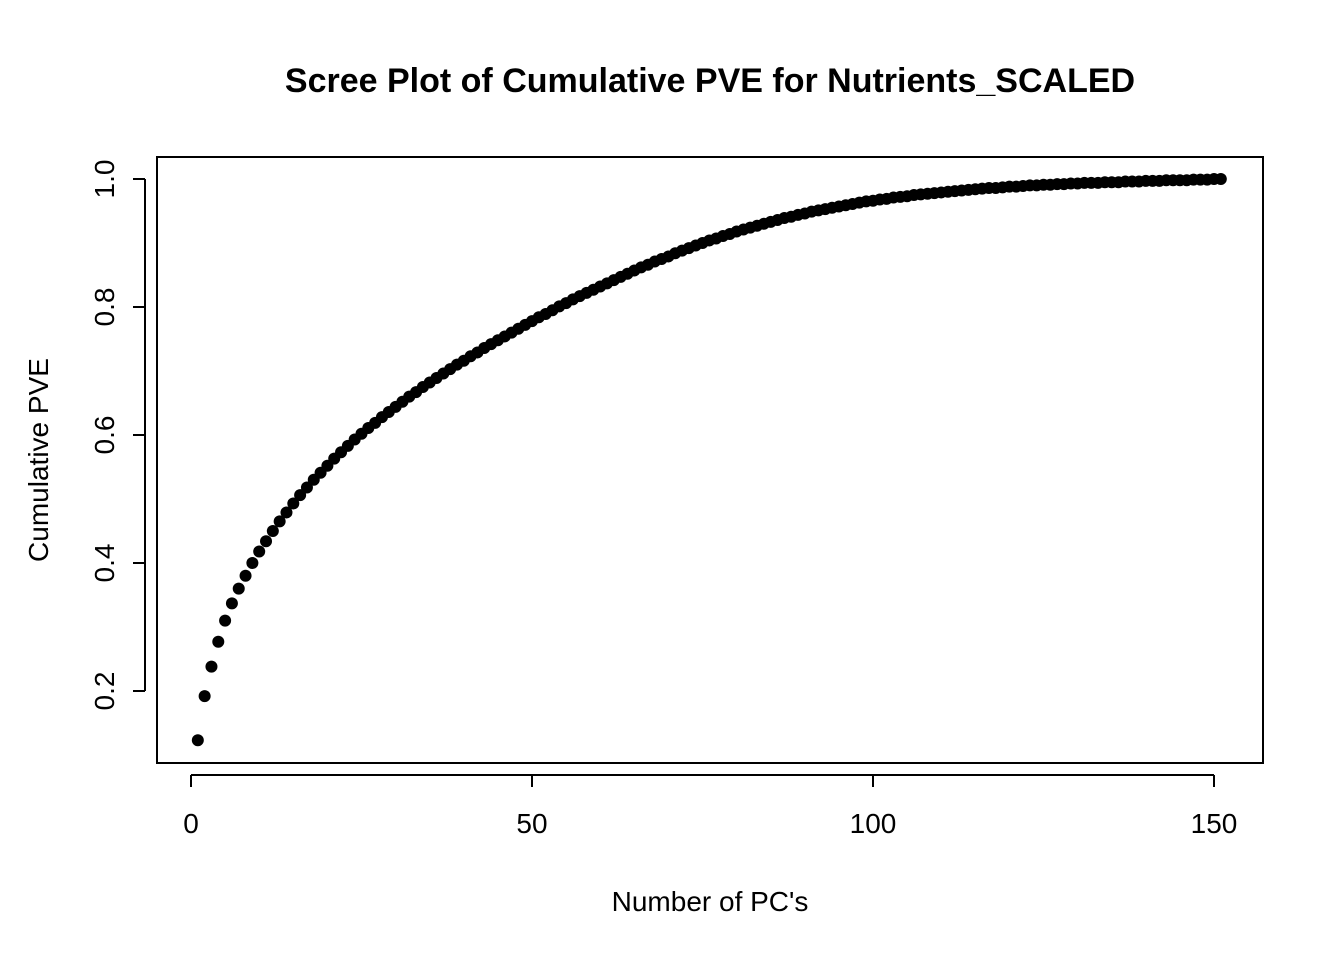  I want to click on y-tick-label: 0.8, so click(104, 307).